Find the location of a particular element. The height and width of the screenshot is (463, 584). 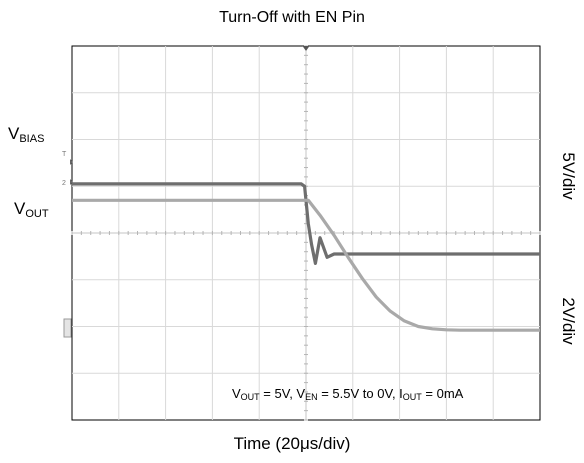

label-vout: VOUT is located at coordinates (31, 209).